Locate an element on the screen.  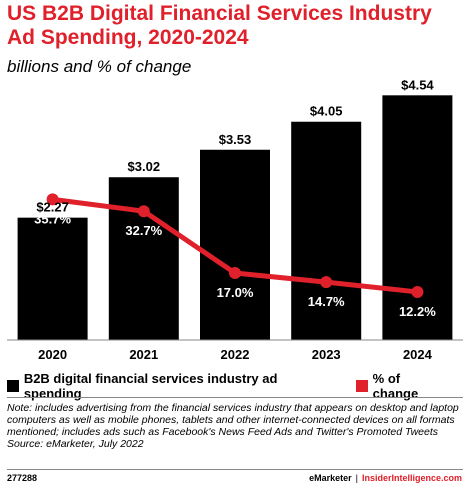
change-point-2021 is located at coordinates (143, 211).